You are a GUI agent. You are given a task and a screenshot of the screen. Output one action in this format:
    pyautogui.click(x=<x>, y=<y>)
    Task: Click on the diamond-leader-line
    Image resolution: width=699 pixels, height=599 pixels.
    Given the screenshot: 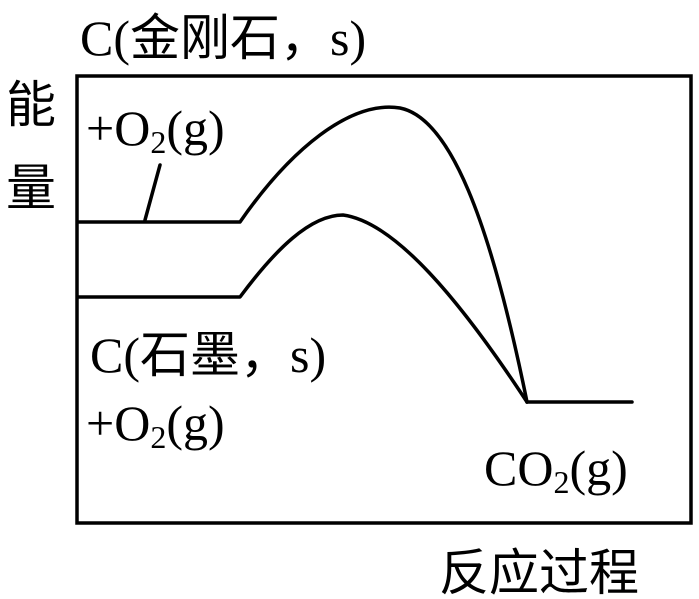 What is the action you would take?
    pyautogui.click(x=152, y=192)
    